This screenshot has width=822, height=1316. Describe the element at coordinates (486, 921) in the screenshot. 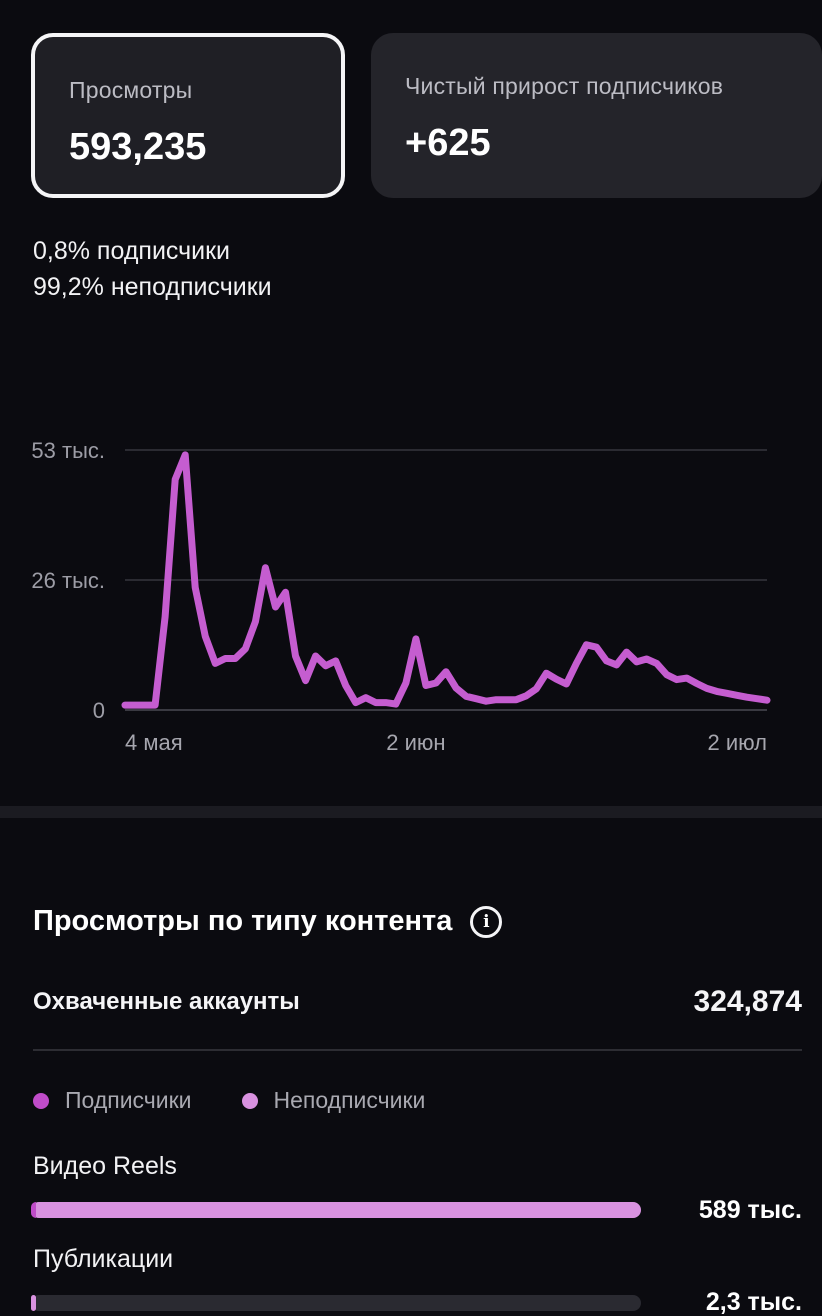

I see `info-icon: i` at that location.